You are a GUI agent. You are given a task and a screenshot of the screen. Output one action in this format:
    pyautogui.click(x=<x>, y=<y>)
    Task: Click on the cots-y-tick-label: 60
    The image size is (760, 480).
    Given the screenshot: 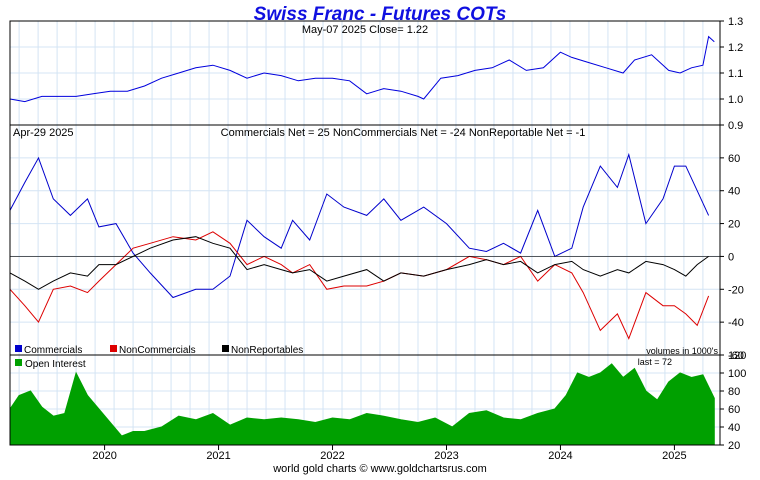 What is the action you would take?
    pyautogui.click(x=734, y=159)
    